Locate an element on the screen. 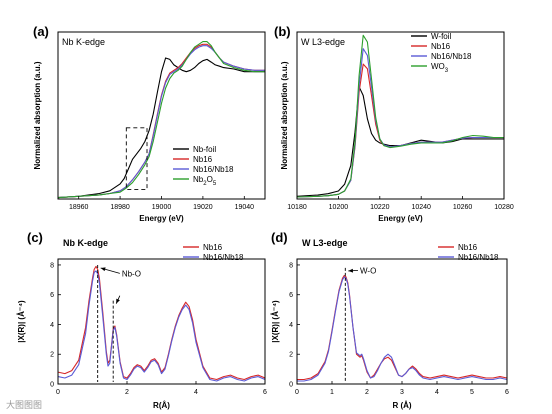 The width and height of the screenshot is (552, 414). panel-c-plot-frame is located at coordinates (161, 321).